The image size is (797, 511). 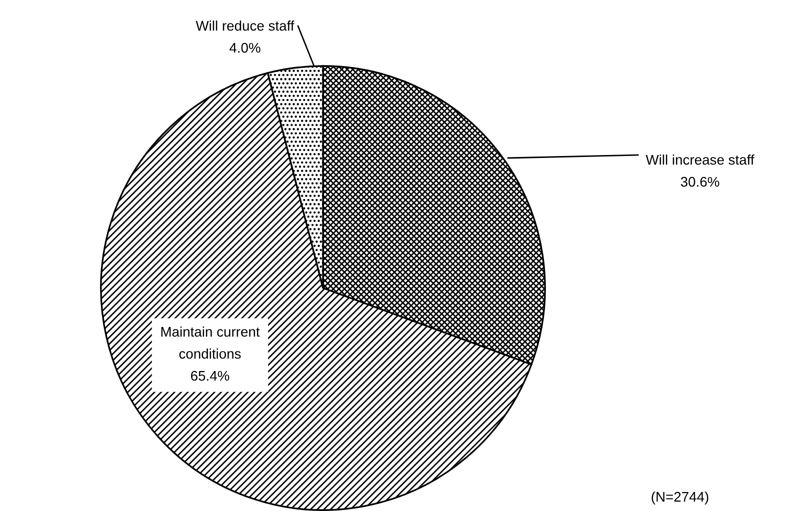 I want to click on data-label: 4.0%, so click(x=244, y=47).